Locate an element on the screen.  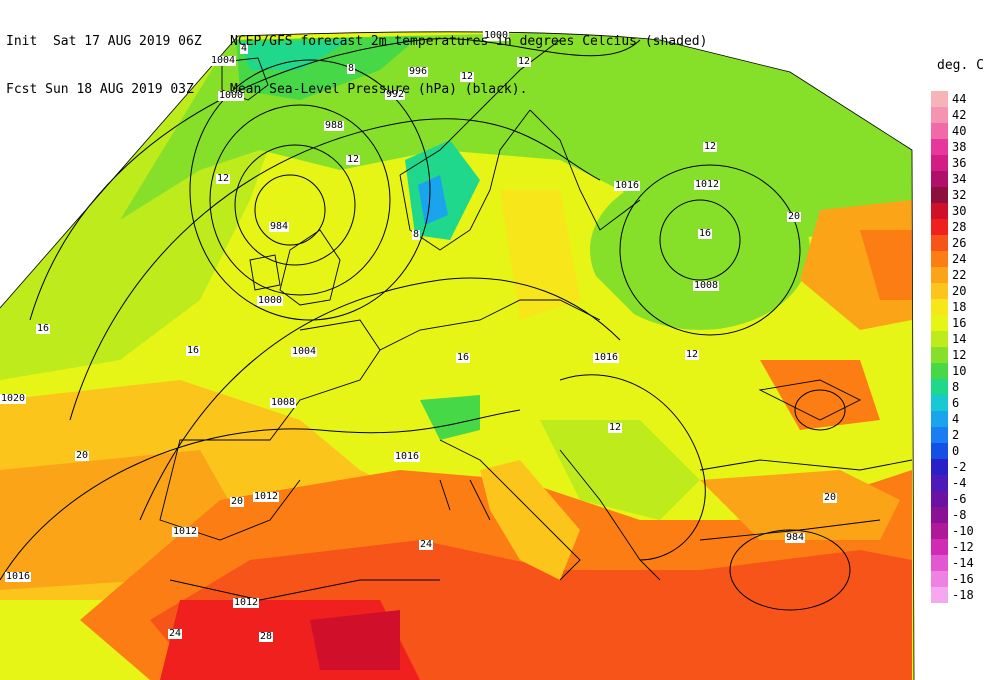
legend-label: -10 is located at coordinates (963, 531).